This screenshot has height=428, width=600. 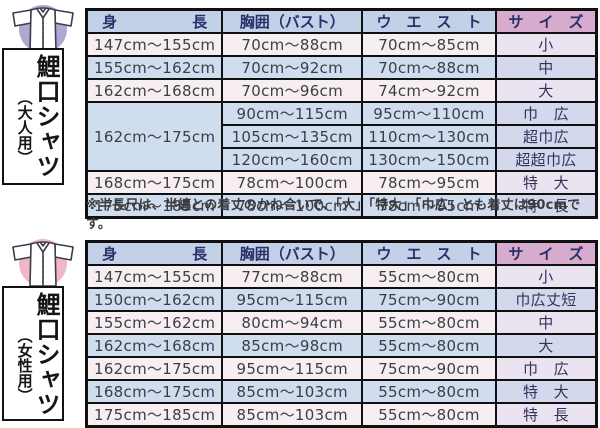 What do you see at coordinates (292, 345) in the screenshot?
I see `bust-cell: 85cm～98cm` at bounding box center [292, 345].